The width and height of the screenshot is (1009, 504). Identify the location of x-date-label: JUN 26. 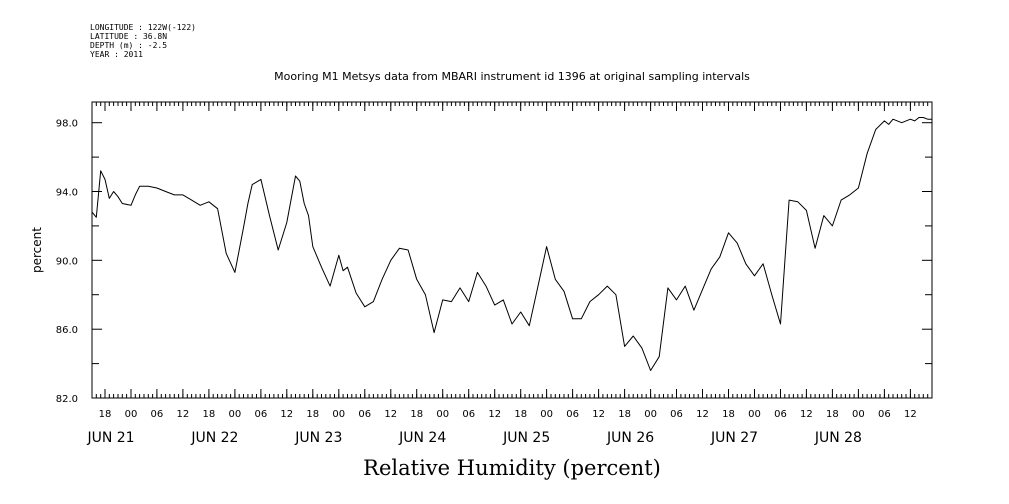
(630, 438).